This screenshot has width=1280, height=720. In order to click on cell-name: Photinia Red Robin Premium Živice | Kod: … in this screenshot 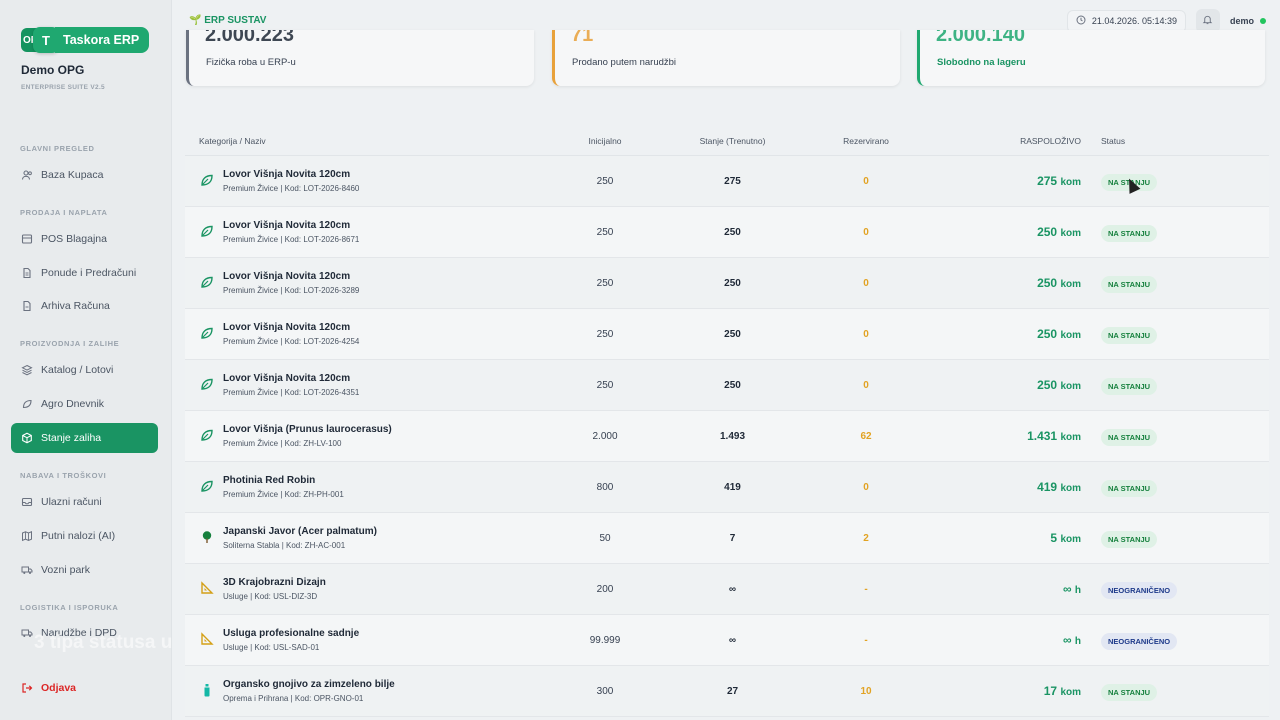, I will do `click(362, 487)`.